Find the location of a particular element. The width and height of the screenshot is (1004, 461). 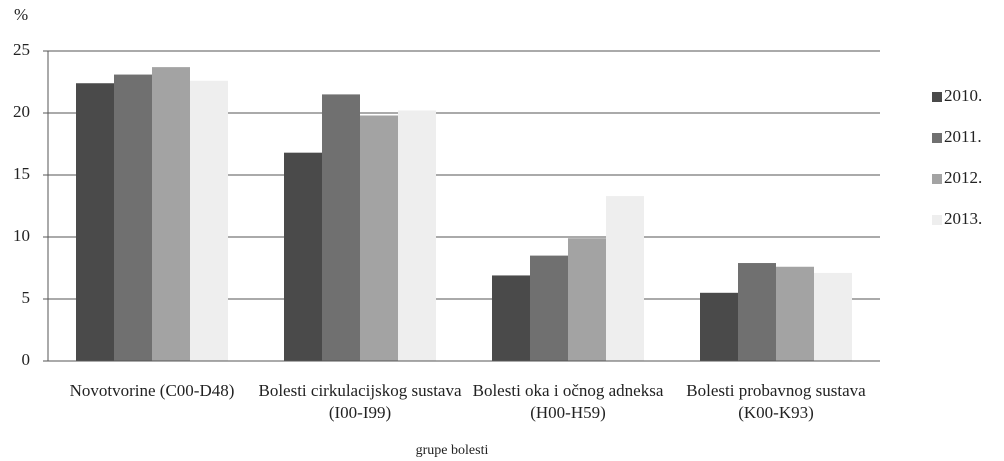

legend-label: 2012. is located at coordinates (963, 177).